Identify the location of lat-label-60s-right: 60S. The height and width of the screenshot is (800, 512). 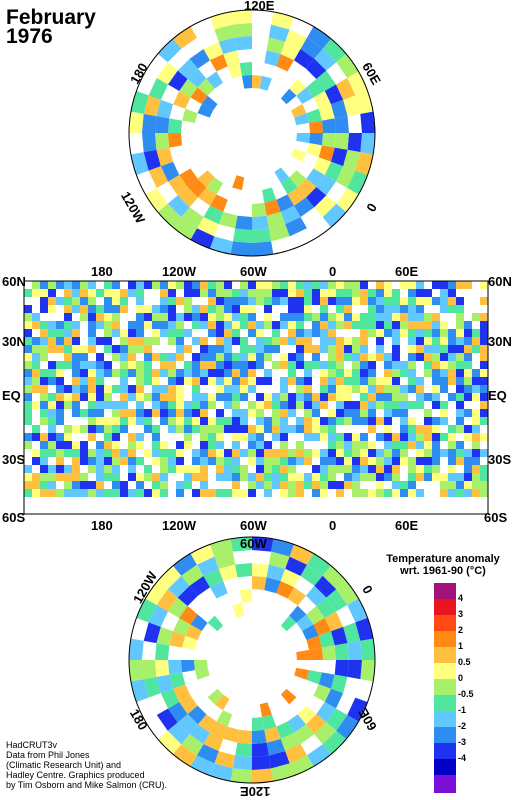
(496, 517).